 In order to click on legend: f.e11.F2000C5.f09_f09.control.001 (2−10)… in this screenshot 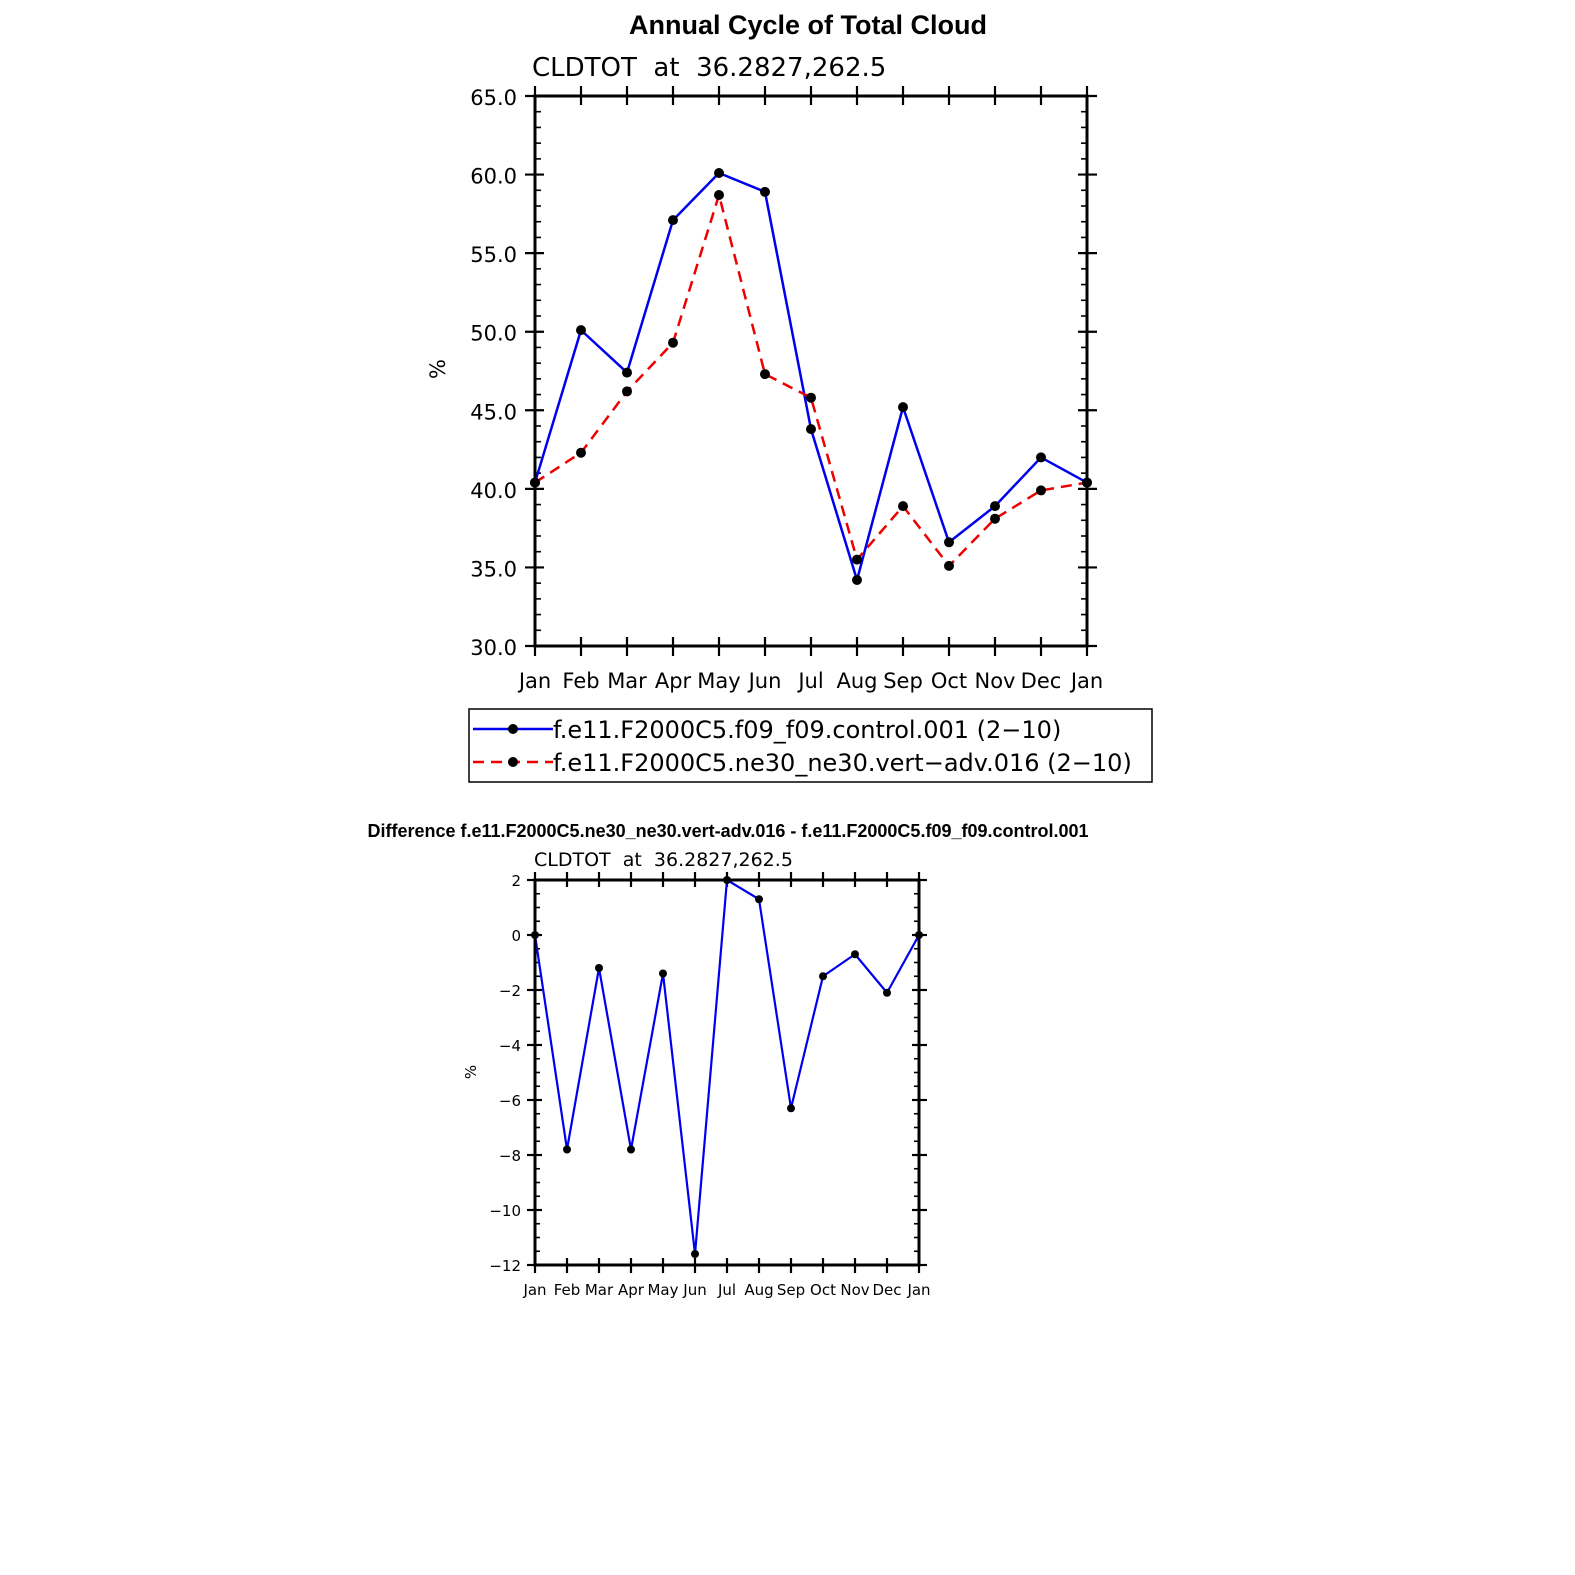, I will do `click(810, 745)`.